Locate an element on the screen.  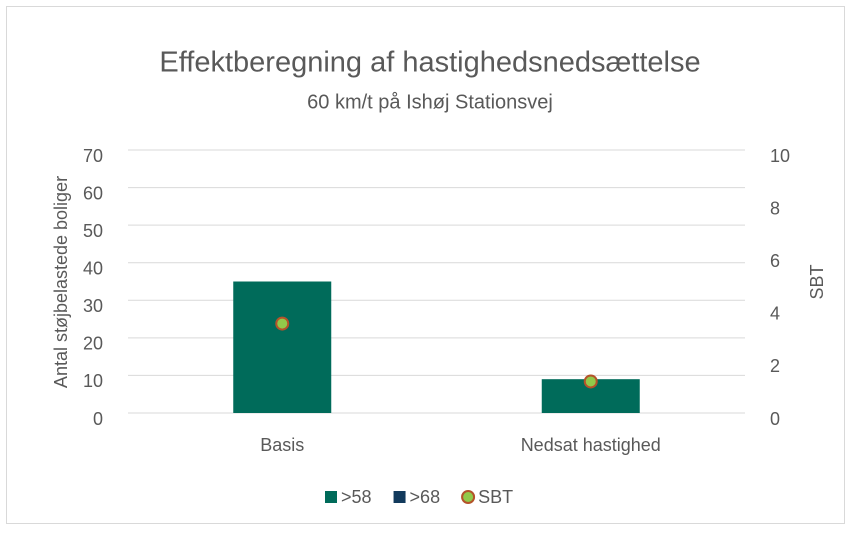
y2-tick-label: 10 is located at coordinates (780, 156).